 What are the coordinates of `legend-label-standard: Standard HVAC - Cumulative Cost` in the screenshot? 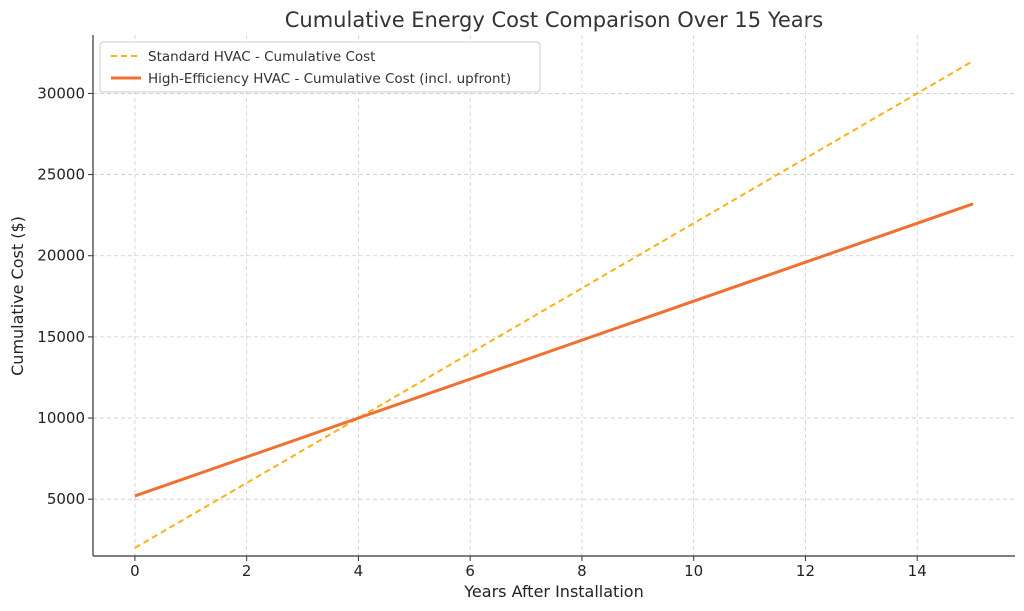 It's located at (261, 57).